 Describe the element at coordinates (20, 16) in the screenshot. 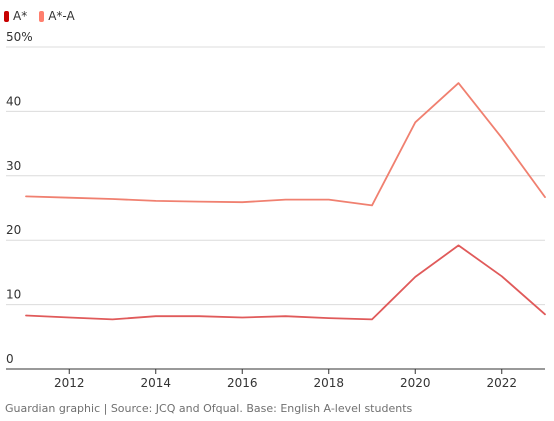

I see `legend-label: A*` at that location.